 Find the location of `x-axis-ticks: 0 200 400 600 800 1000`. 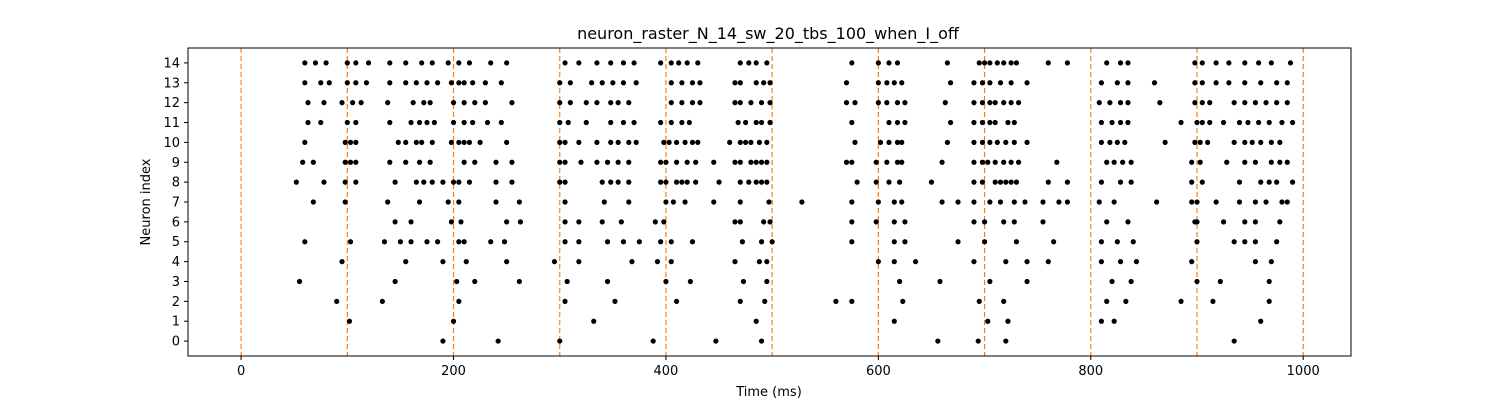

x-axis-ticks: 0 200 400 600 800 1000 is located at coordinates (778, 367).